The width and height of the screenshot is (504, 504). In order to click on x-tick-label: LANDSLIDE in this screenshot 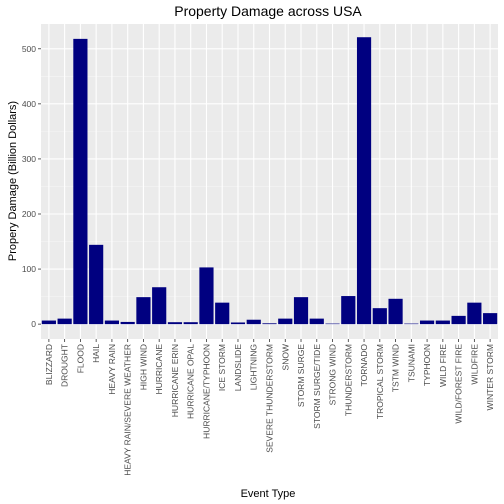, I will do `click(238, 368)`.